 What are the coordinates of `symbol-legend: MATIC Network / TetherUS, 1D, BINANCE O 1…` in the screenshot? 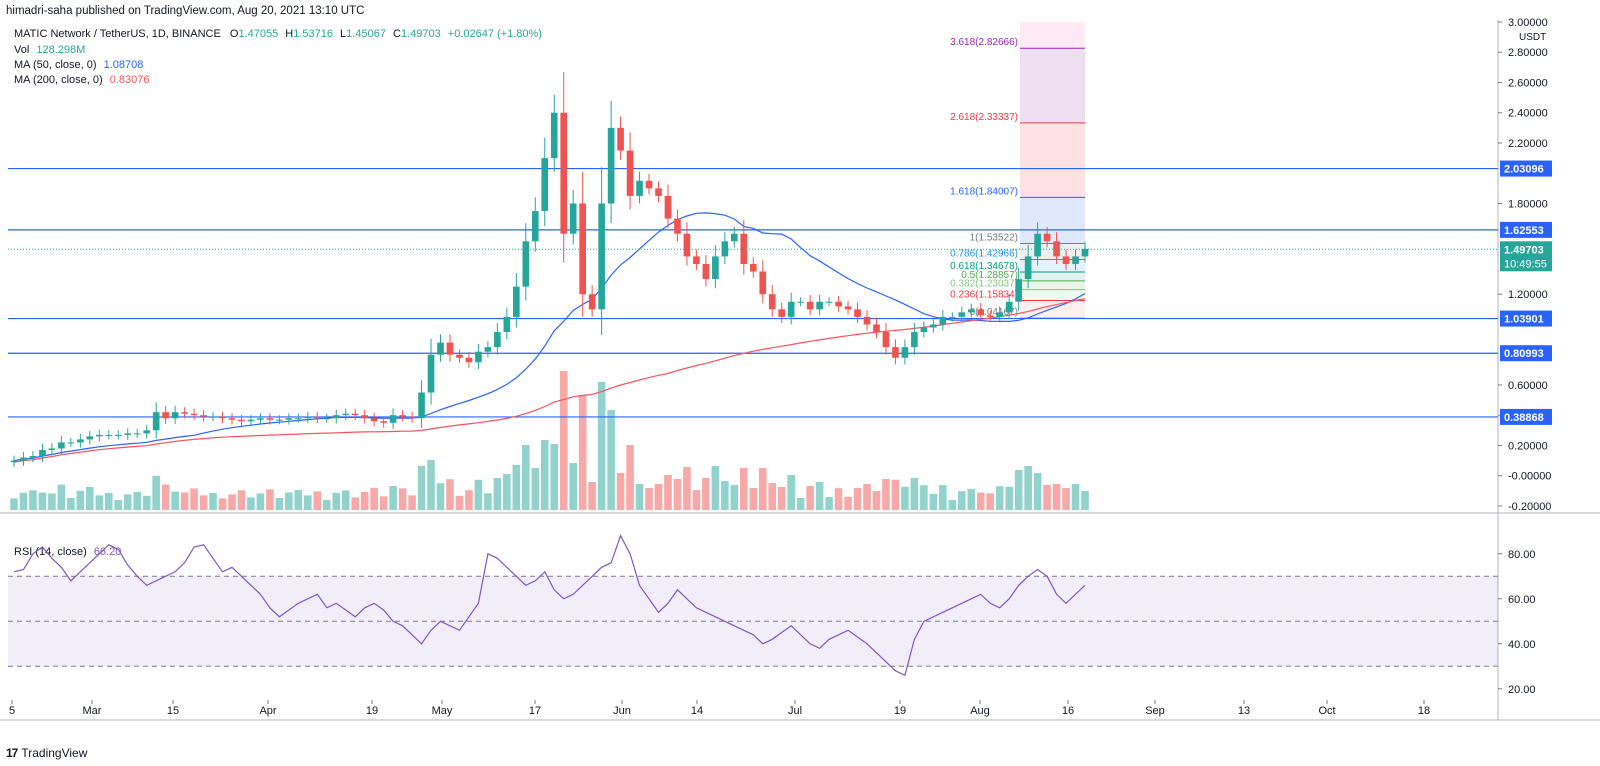 It's located at (278, 34).